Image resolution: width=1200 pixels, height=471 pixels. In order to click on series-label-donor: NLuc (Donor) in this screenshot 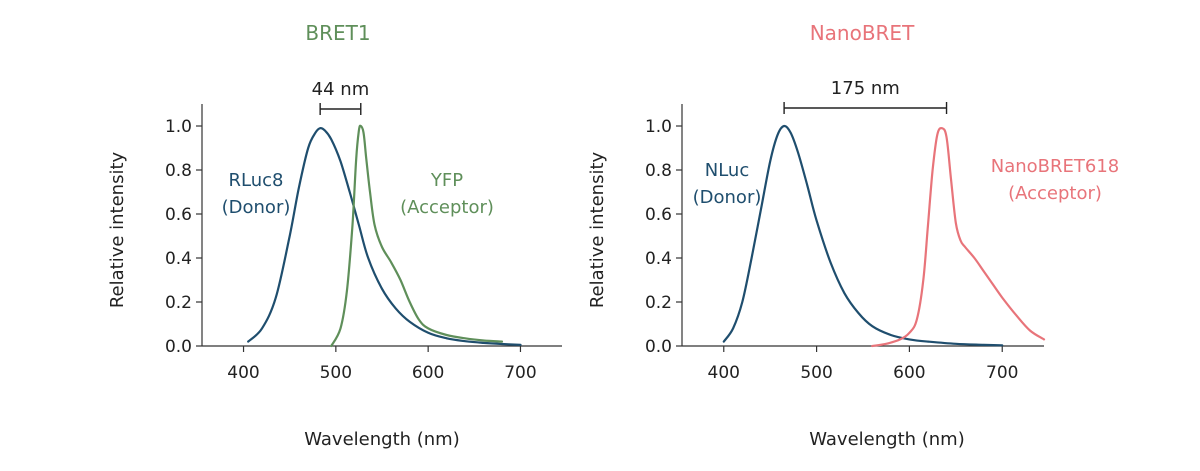, I will do `click(727, 184)`.